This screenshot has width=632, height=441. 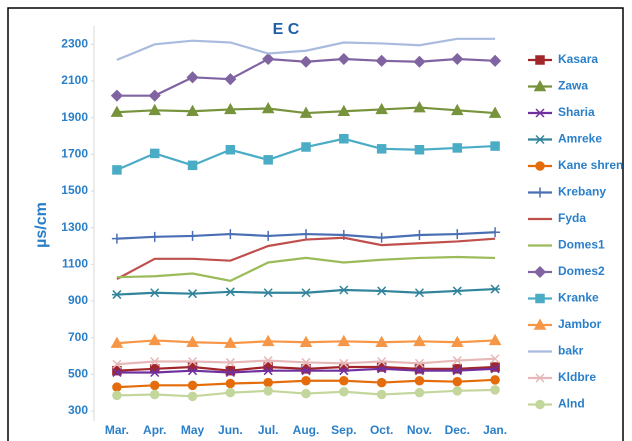 What do you see at coordinates (154, 430) in the screenshot?
I see `x-tick-label: Apr.` at bounding box center [154, 430].